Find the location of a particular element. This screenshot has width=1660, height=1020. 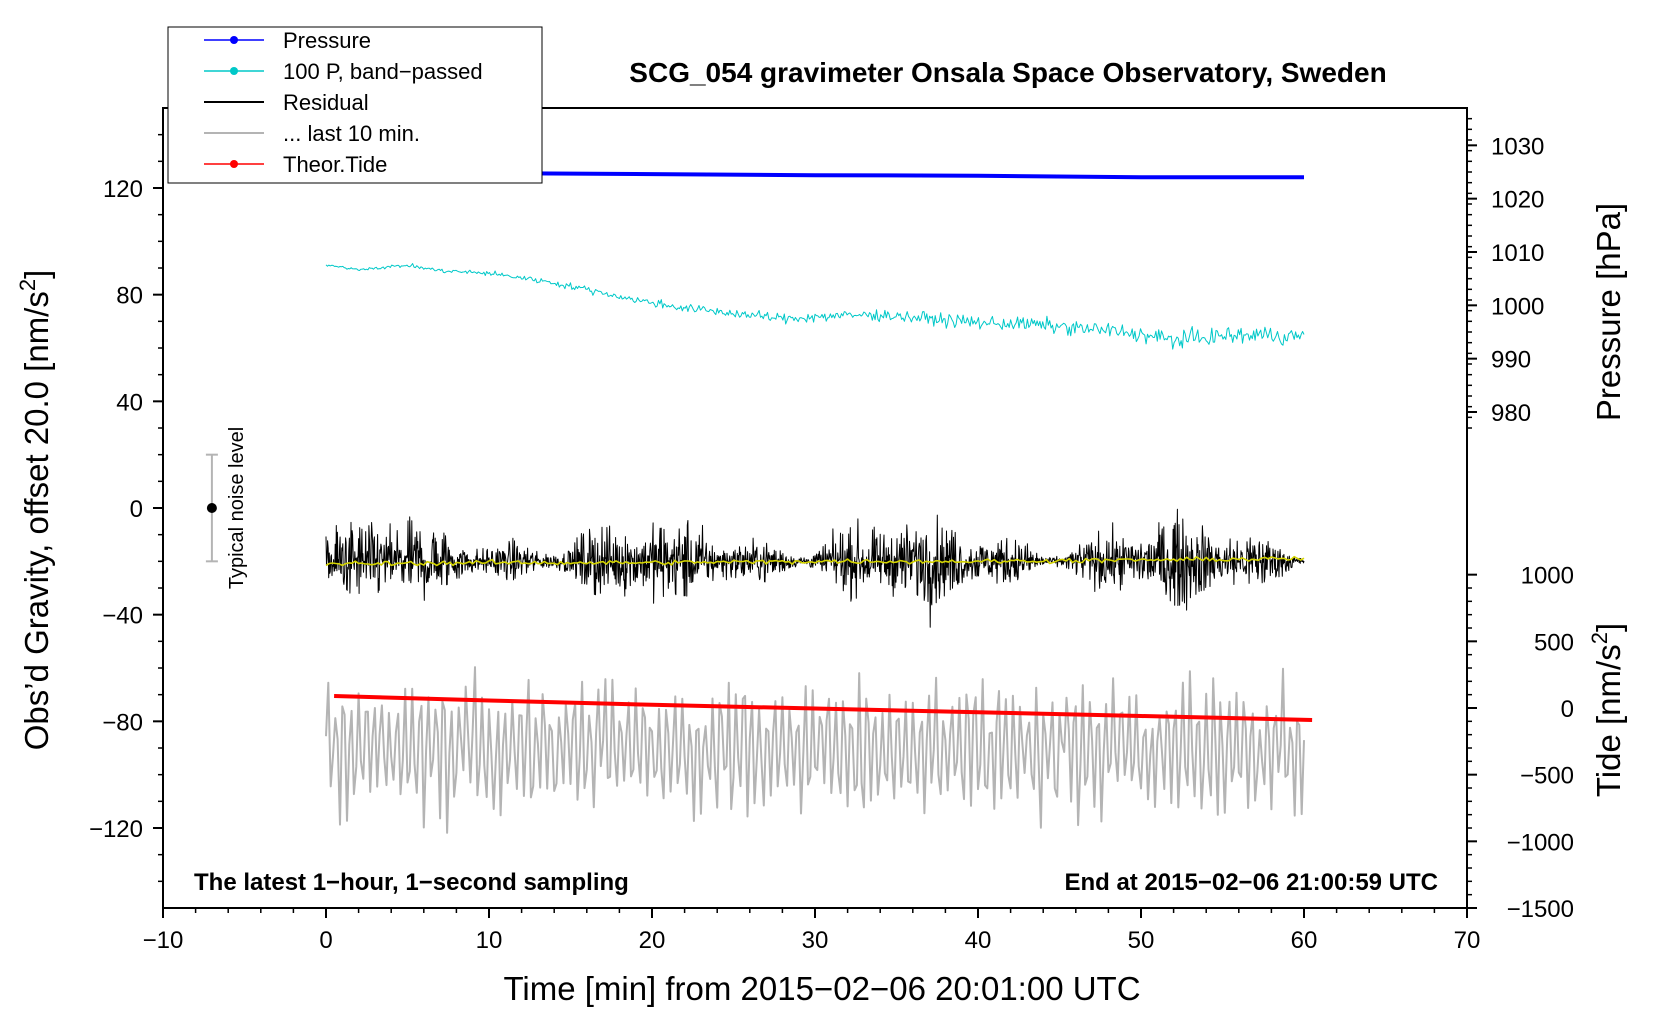

y-tick-label: 120 is located at coordinates (123, 189).